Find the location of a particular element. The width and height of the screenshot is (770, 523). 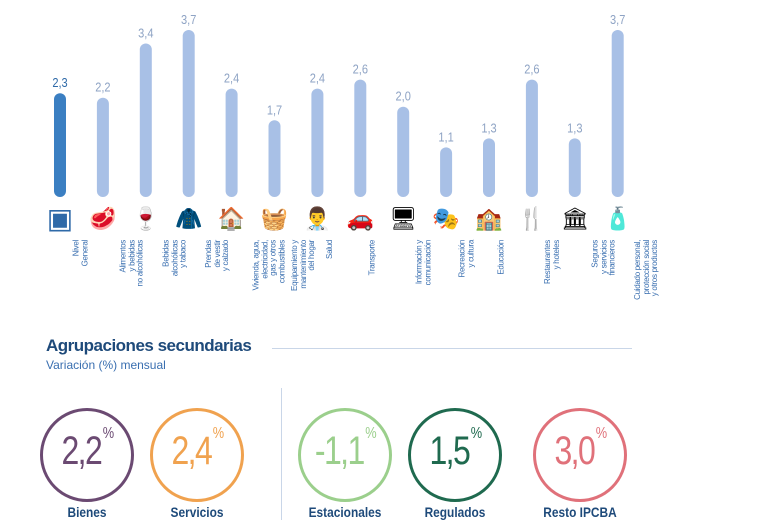

value-number: 2,4 is located at coordinates (191, 451).